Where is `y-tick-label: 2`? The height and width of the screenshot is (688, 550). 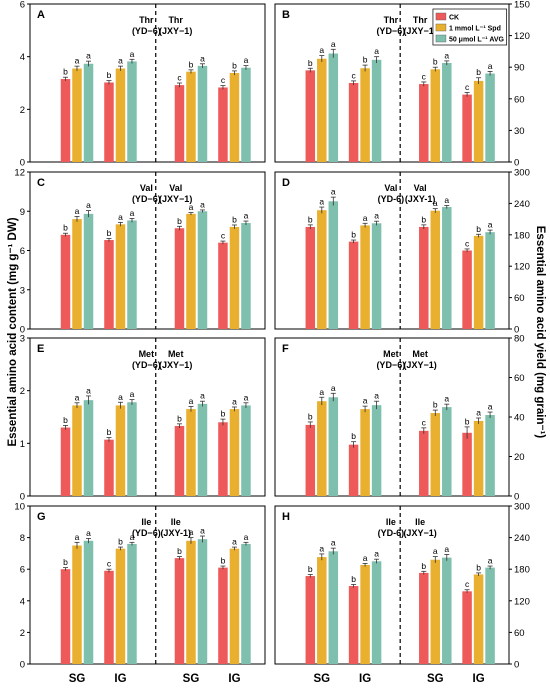 y-tick-label: 2 is located at coordinates (22, 110).